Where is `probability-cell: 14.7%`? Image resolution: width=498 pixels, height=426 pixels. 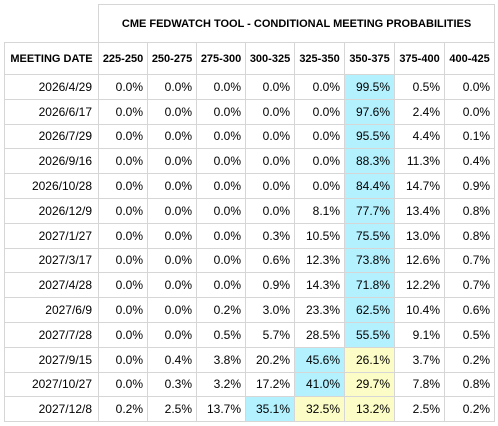 probability-cell: 14.7% is located at coordinates (420, 186).